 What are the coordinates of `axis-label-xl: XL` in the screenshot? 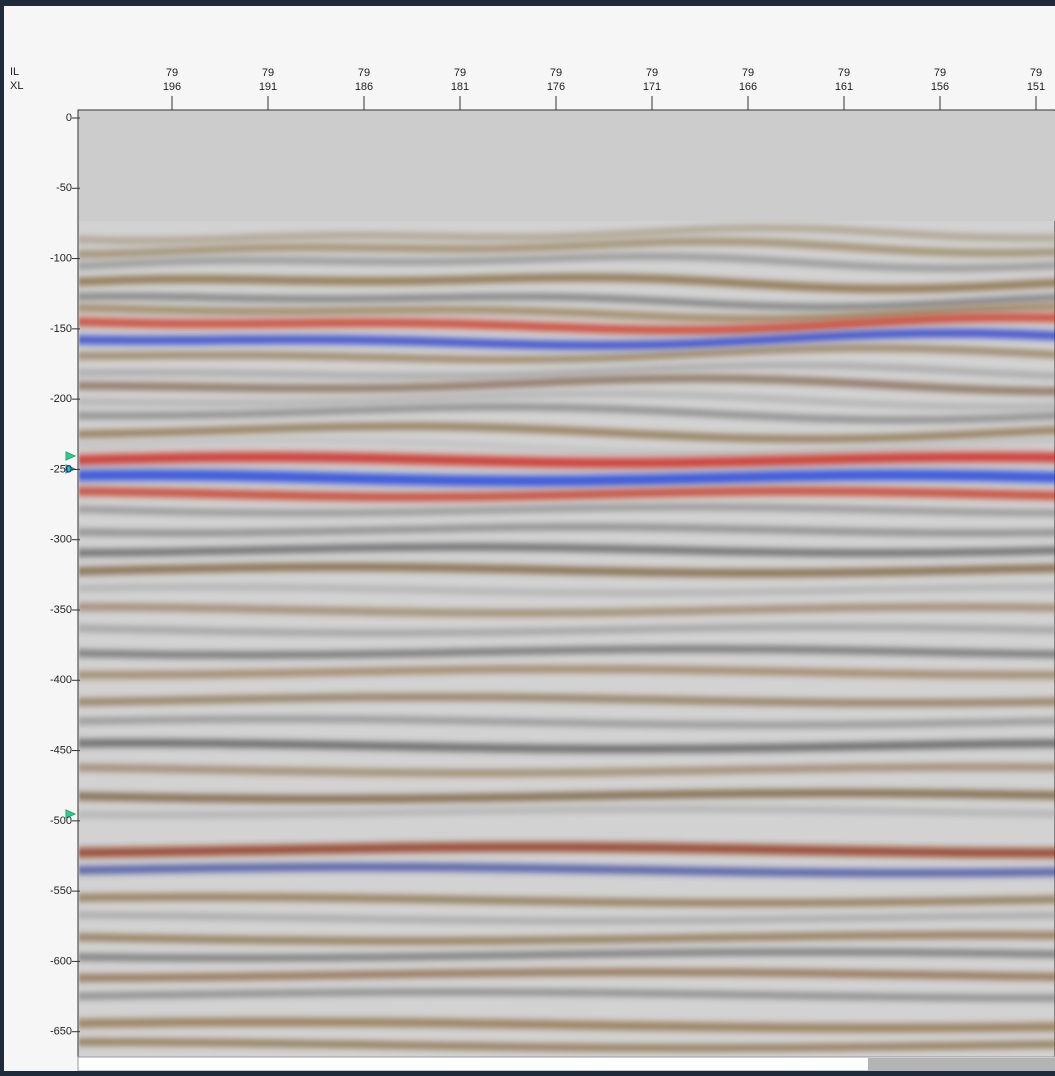 It's located at (16, 86).